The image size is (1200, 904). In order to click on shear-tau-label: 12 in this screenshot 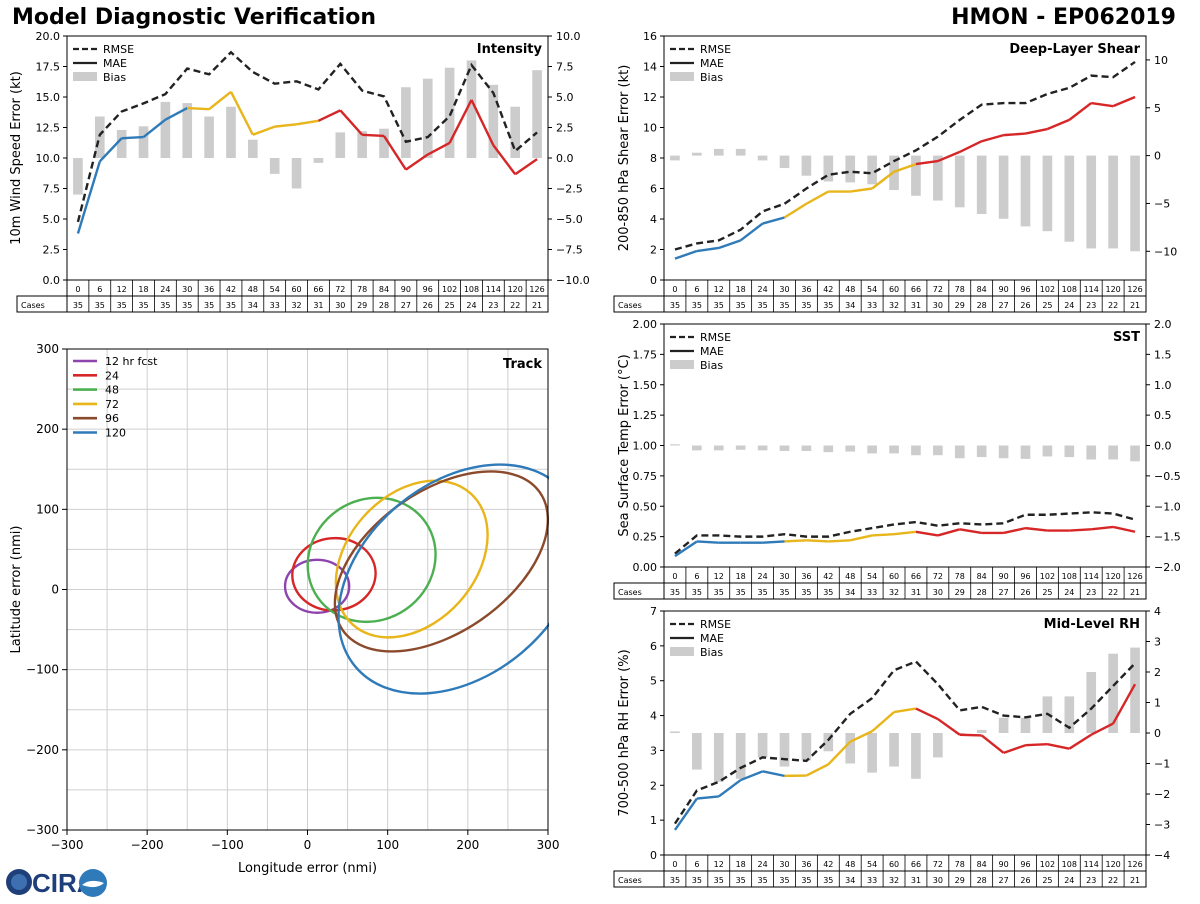, I will do `click(719, 289)`.